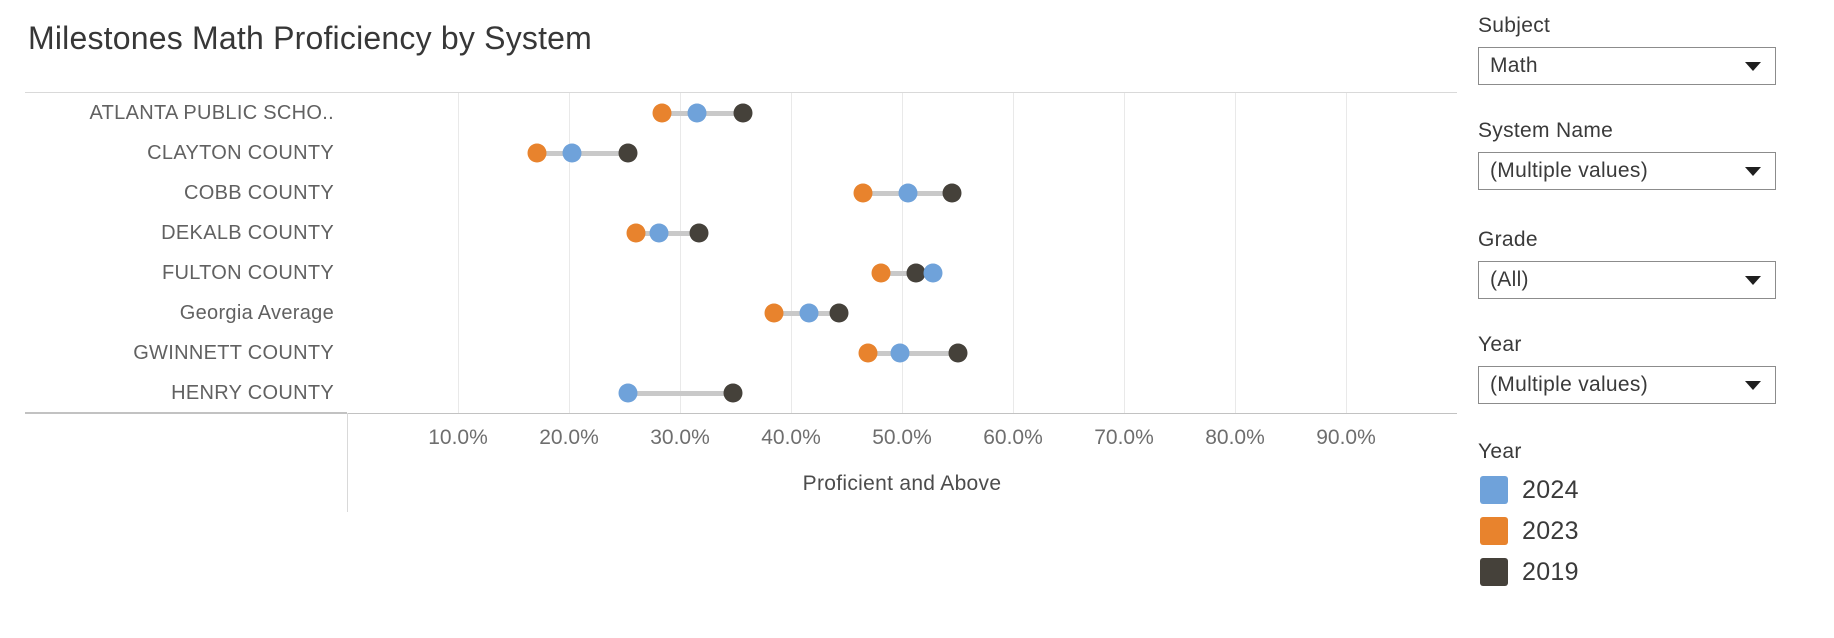 This screenshot has width=1834, height=638. What do you see at coordinates (1500, 344) in the screenshot?
I see `filter-label: Year` at bounding box center [1500, 344].